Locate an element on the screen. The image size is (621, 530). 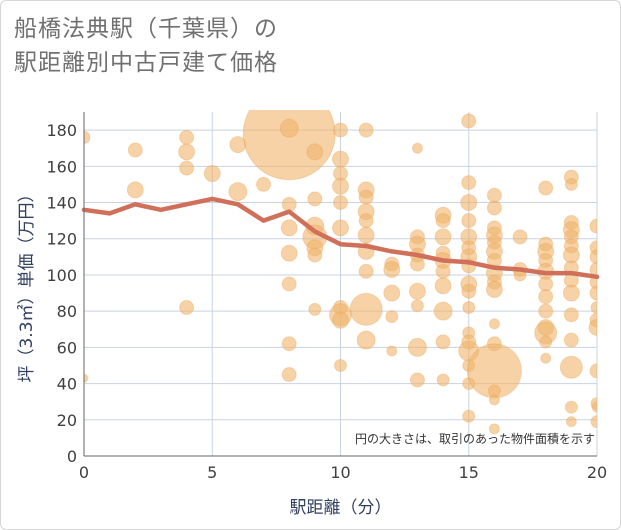
chart-title-line-2: 駅距離別中古戸建て価格 is located at coordinates (146, 63).